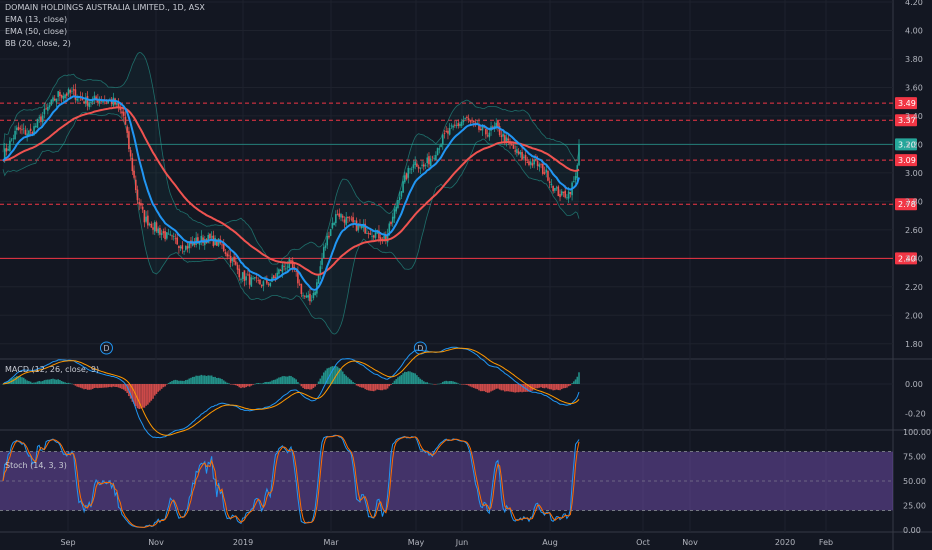 This screenshot has height=550, width=932. I want to click on ema50-legend: EMA (50, close), so click(36, 31).